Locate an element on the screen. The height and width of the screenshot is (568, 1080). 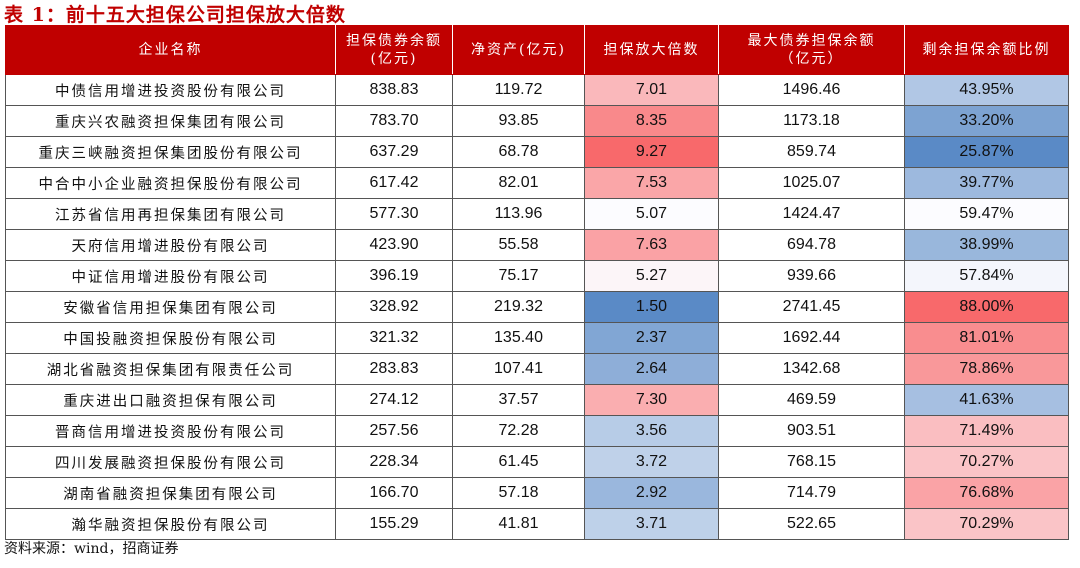
cell-max-balance: 768.15 is located at coordinates (811, 462).